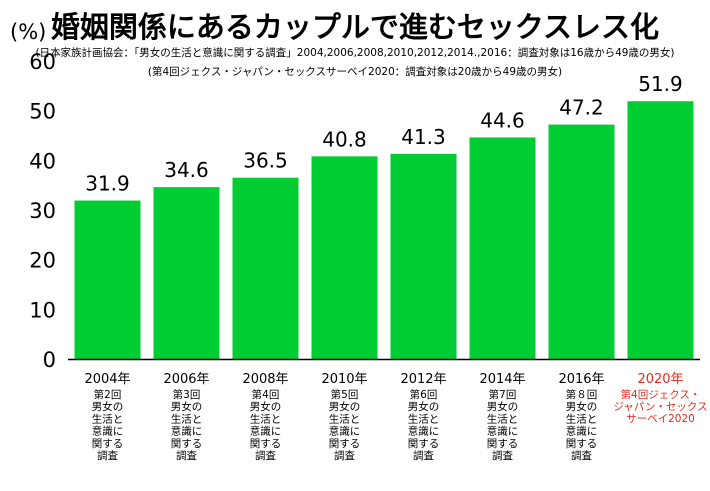 The width and height of the screenshot is (710, 491). Describe the element at coordinates (344, 139) in the screenshot. I see `data-label: 40.8` at that location.